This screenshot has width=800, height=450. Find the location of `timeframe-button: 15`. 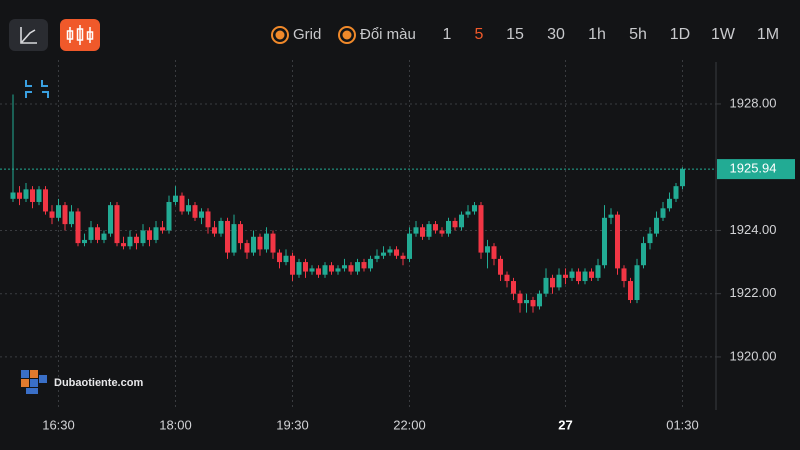

timeframe-button: 15 is located at coordinates (515, 34).